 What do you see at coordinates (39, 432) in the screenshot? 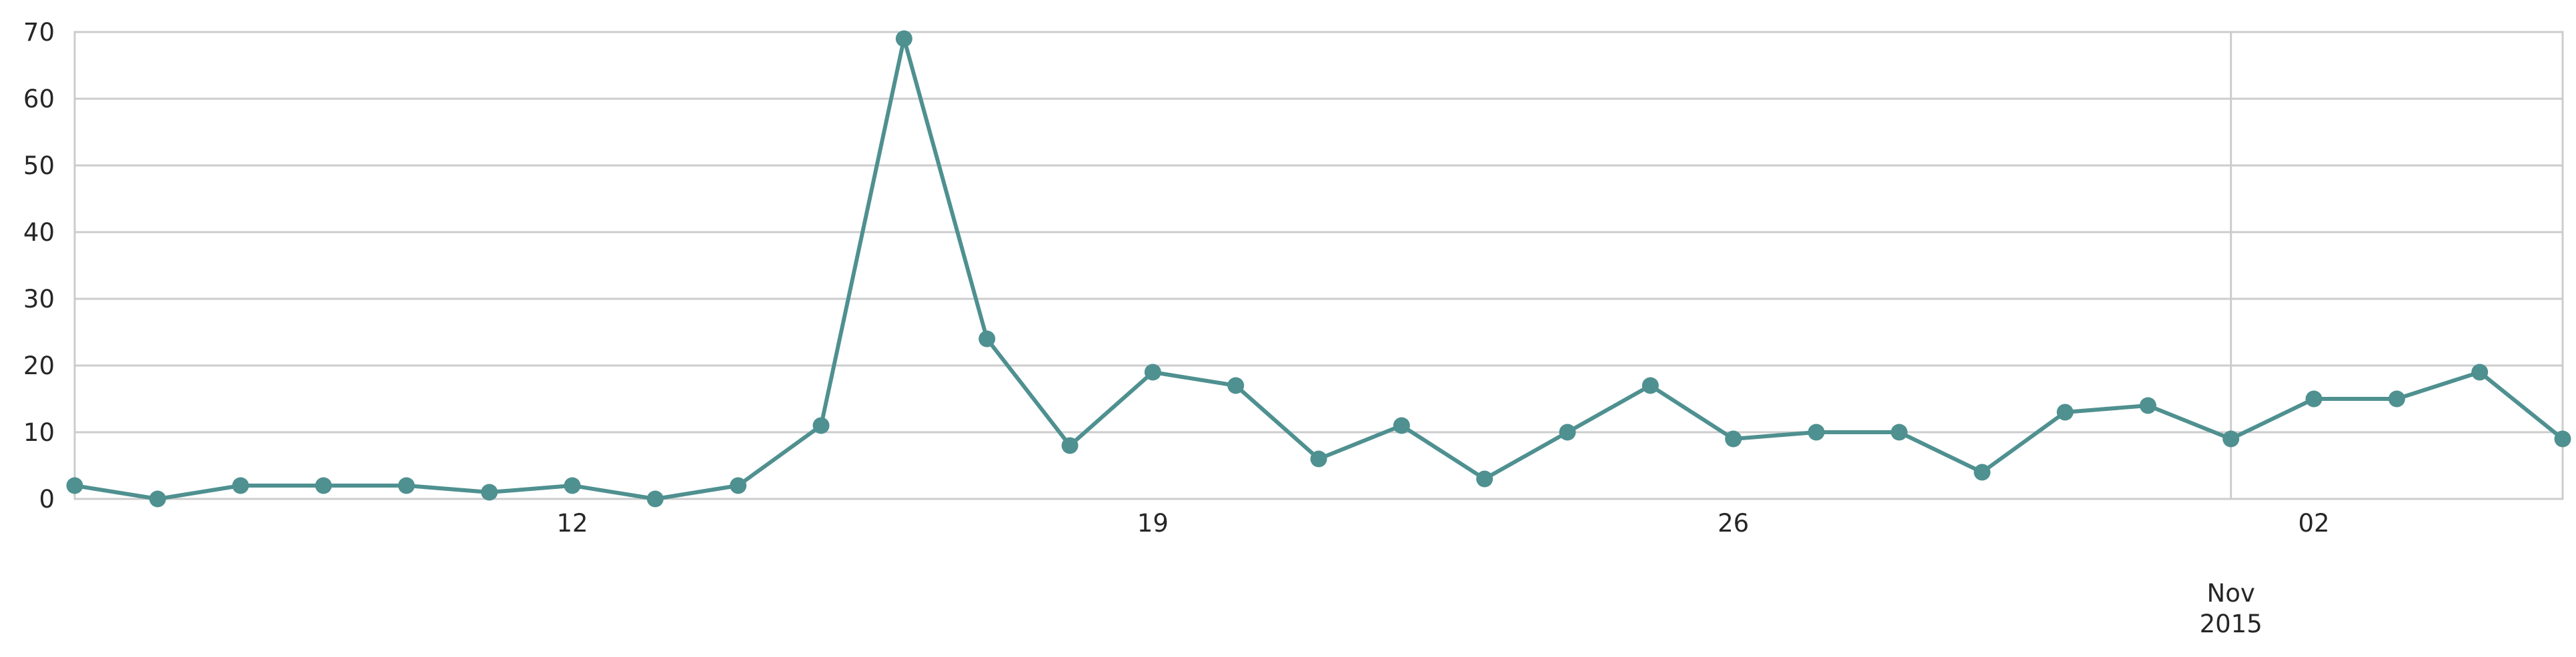
I see `y-tick-label: 10` at bounding box center [39, 432].